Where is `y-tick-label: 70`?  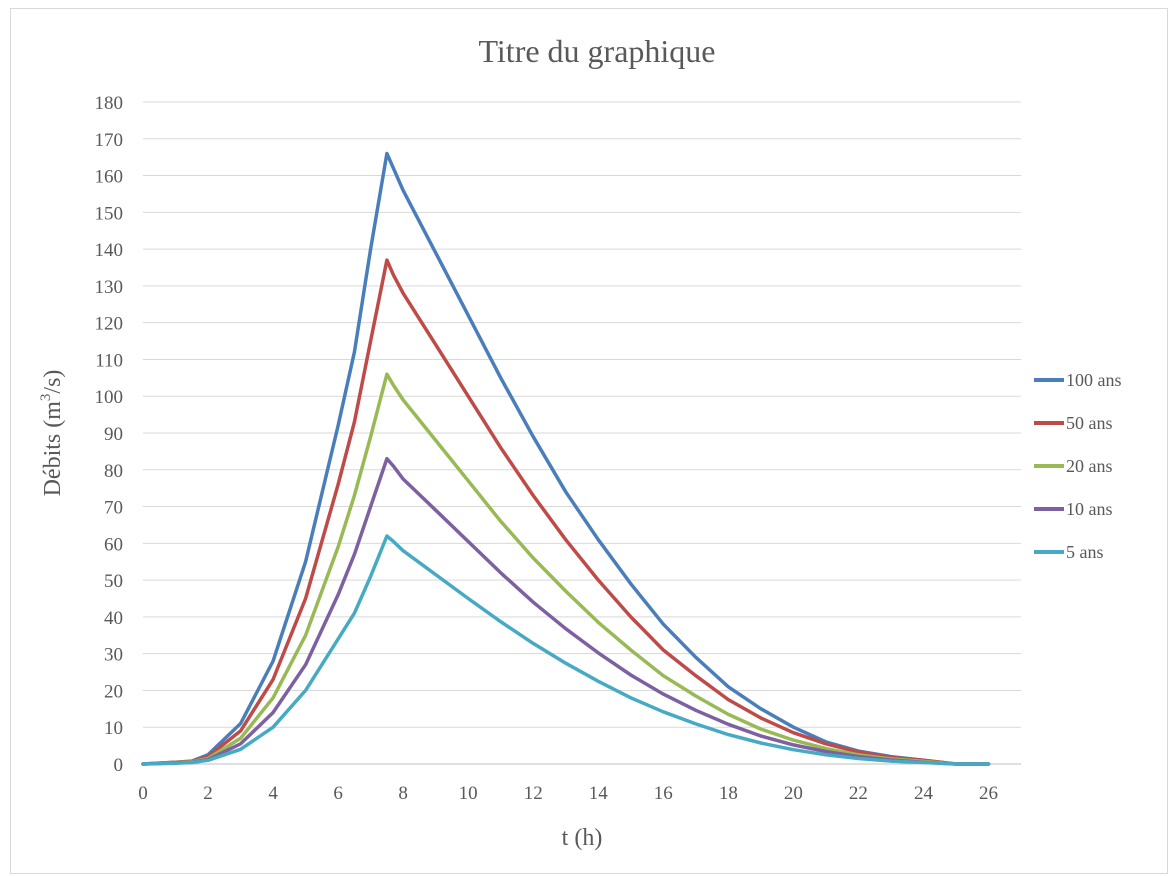
y-tick-label: 70 is located at coordinates (113, 508).